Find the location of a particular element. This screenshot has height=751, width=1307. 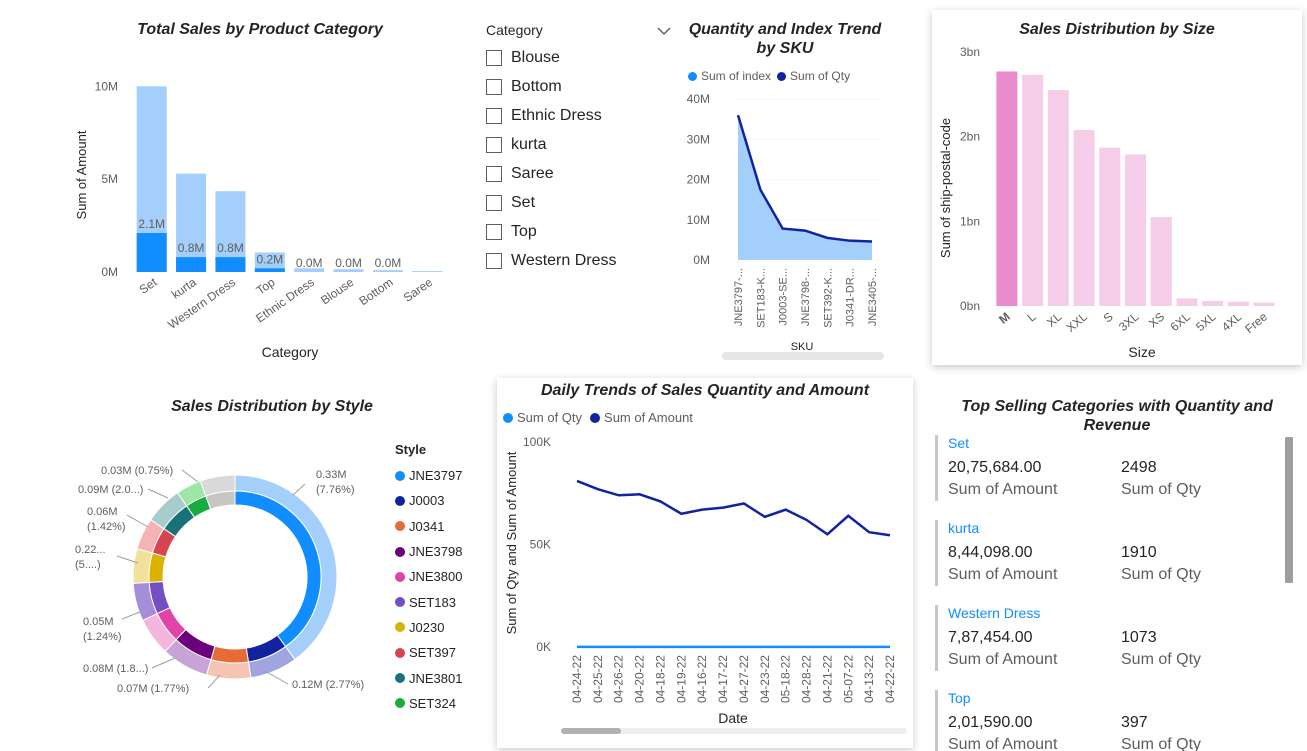

x-tick-label: 04-26-22 is located at coordinates (619, 679).